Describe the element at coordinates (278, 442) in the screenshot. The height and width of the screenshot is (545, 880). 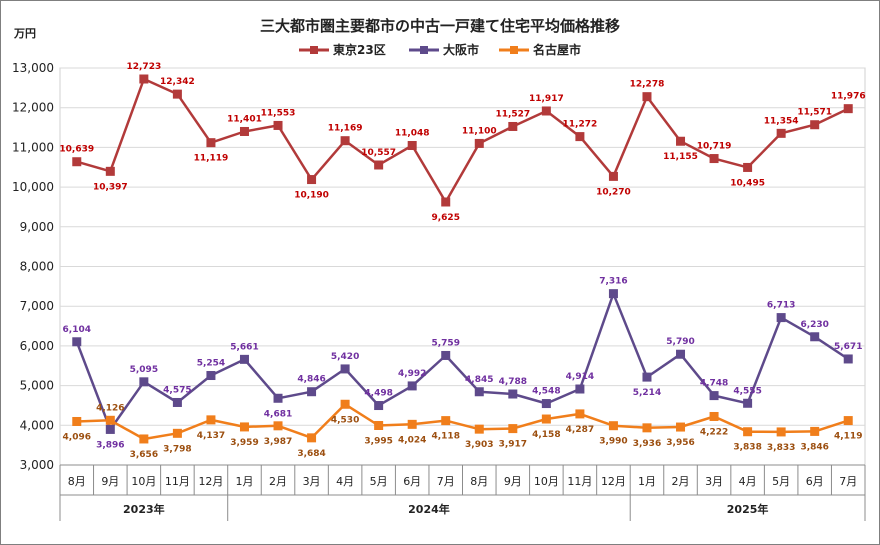
I see `data-label: 3,987` at that location.